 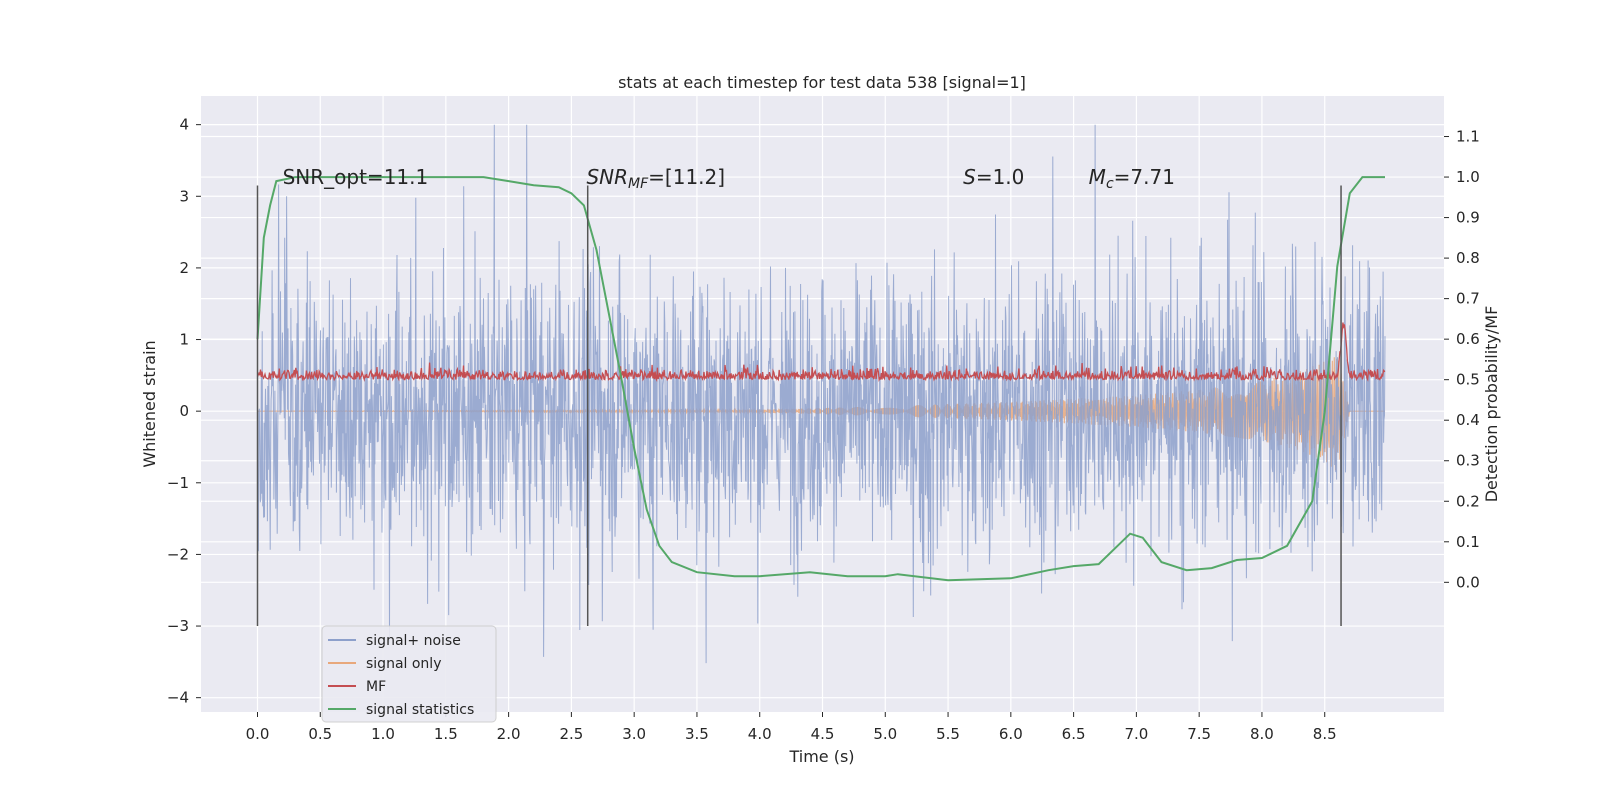 What do you see at coordinates (760, 734) in the screenshot?
I see `x-tick-label: 4.0` at bounding box center [760, 734].